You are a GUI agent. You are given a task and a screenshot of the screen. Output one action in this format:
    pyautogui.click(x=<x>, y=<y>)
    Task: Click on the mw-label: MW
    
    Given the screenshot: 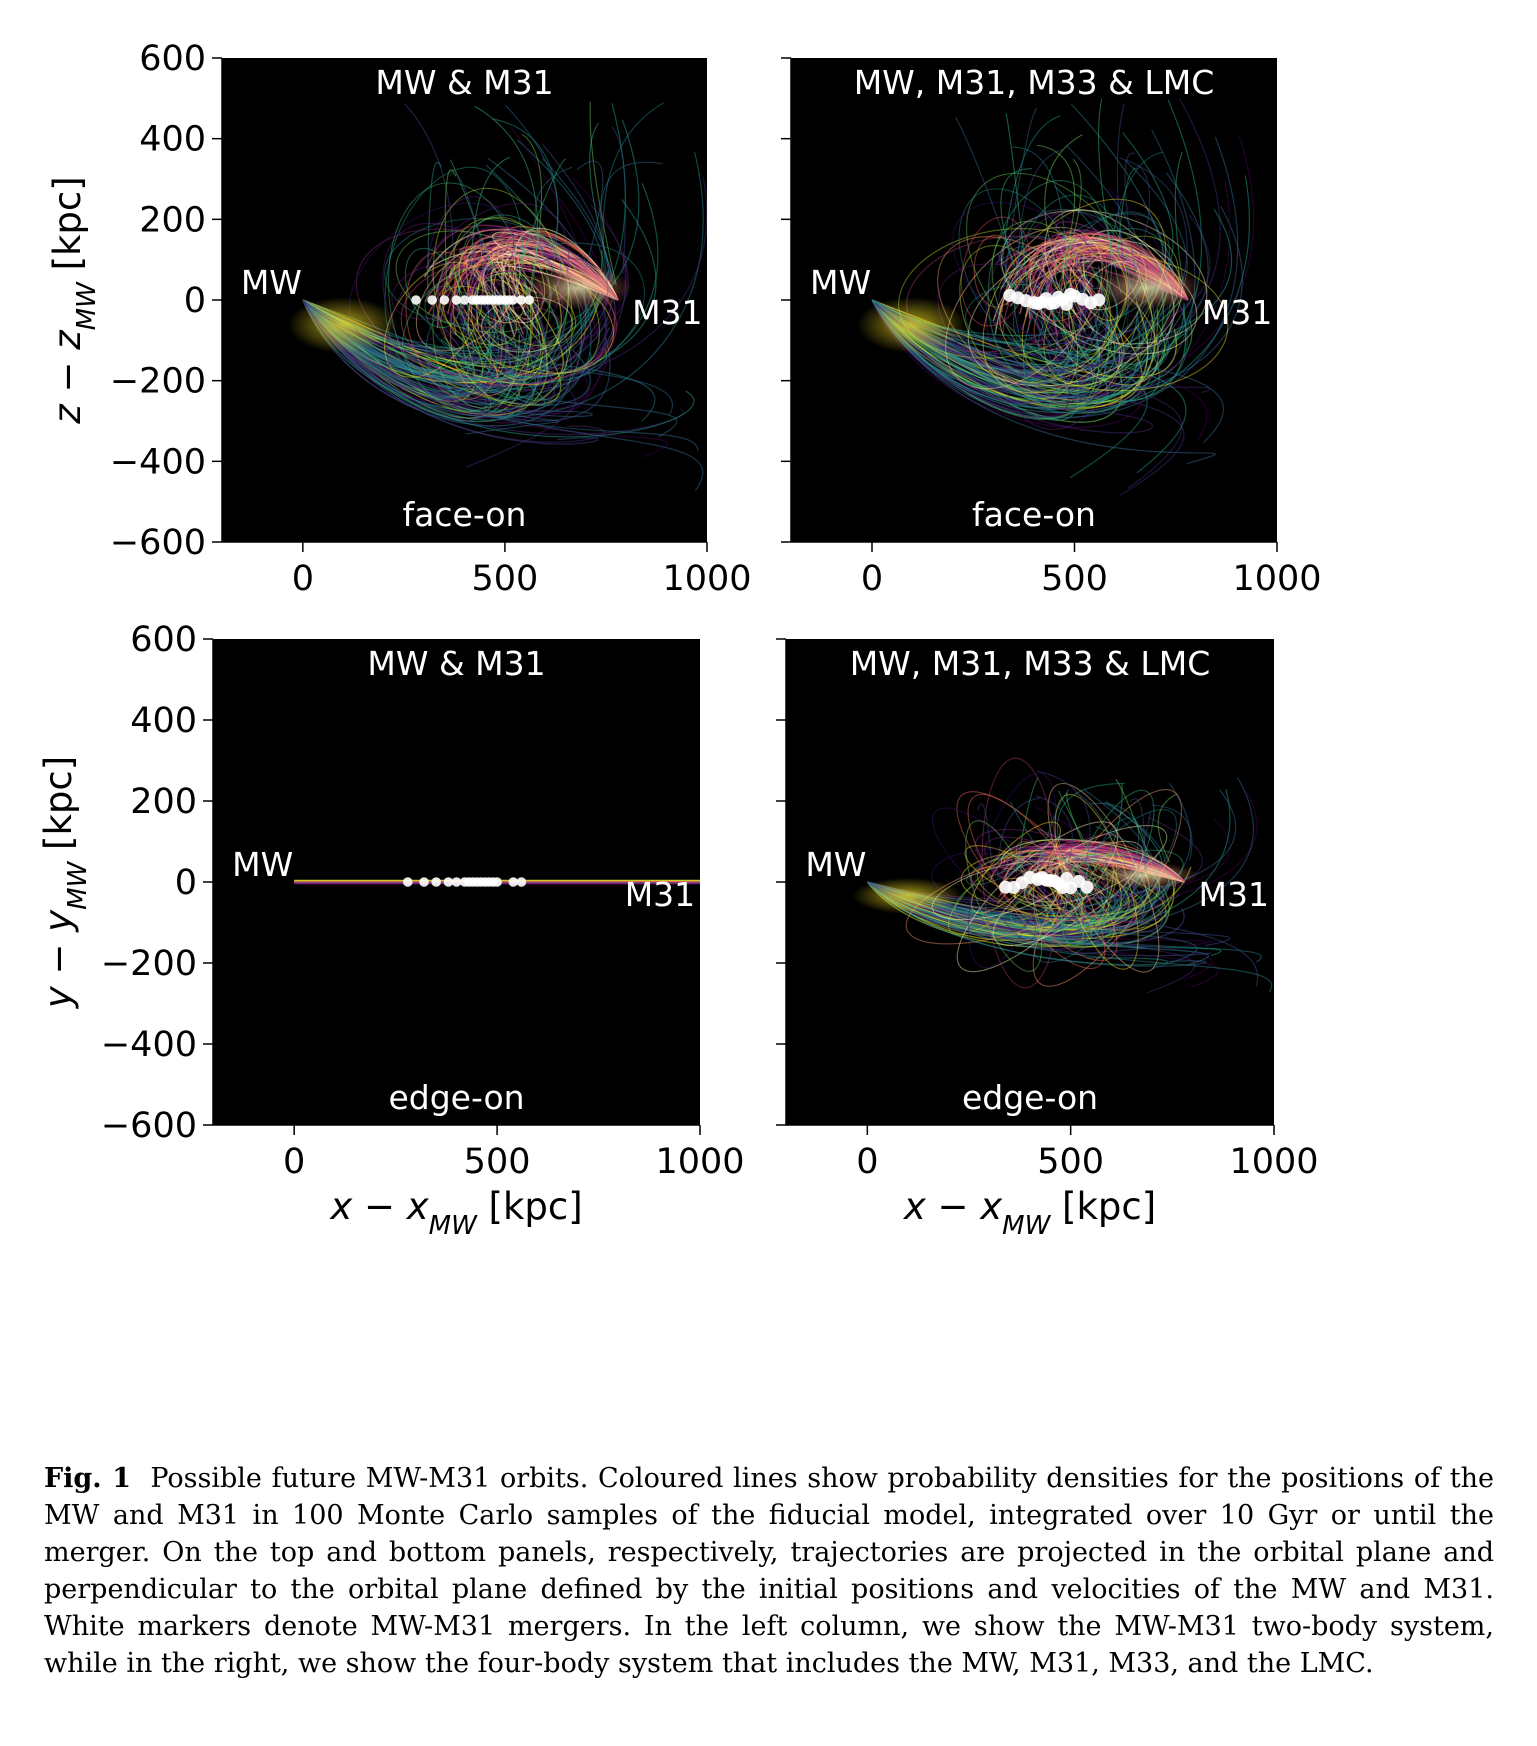 What is the action you would take?
    pyautogui.click(x=835, y=864)
    